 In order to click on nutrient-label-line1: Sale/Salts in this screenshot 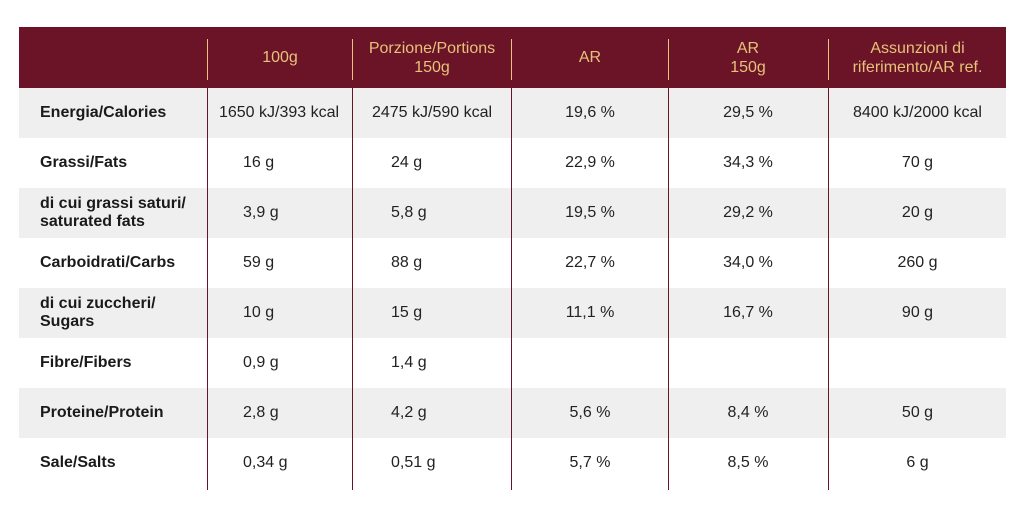, I will do `click(78, 462)`.